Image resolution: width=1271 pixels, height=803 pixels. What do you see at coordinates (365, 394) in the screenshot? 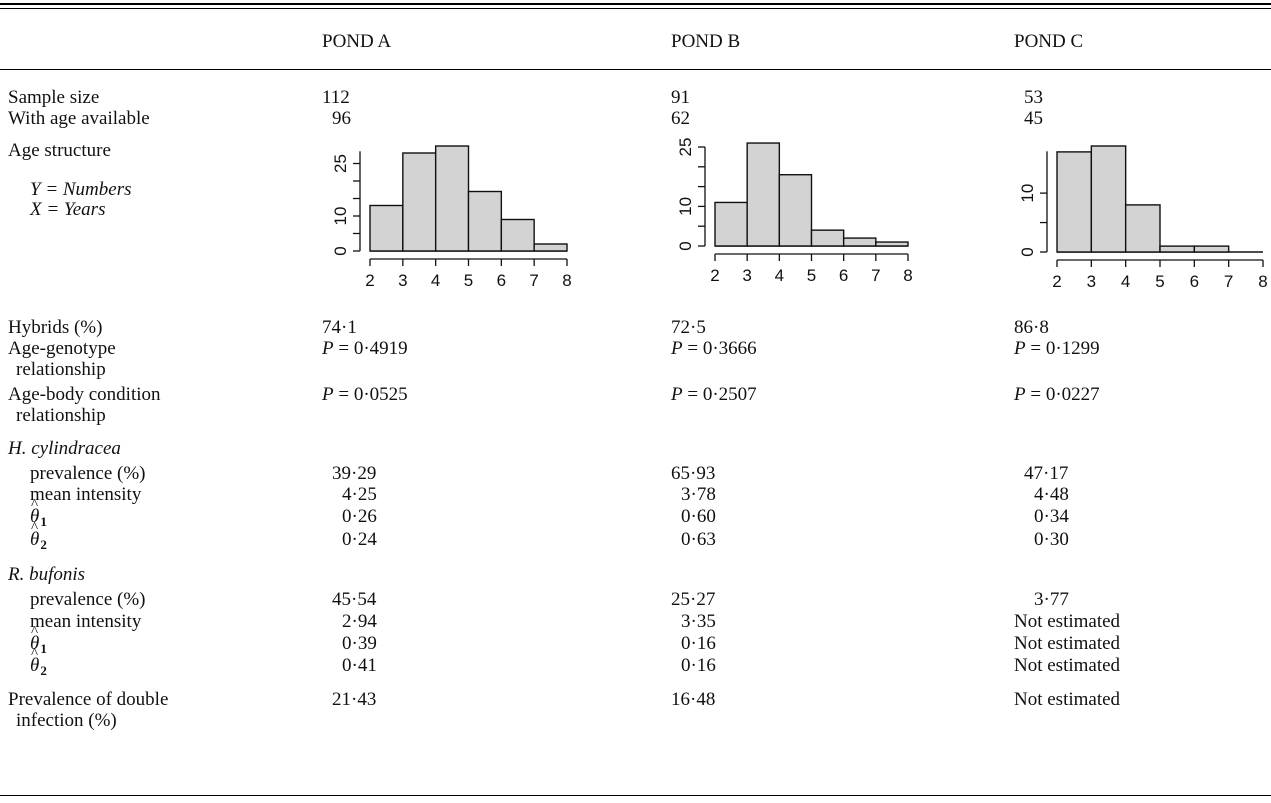
I see `cell-age-body-a: P = 0·0525` at bounding box center [365, 394].